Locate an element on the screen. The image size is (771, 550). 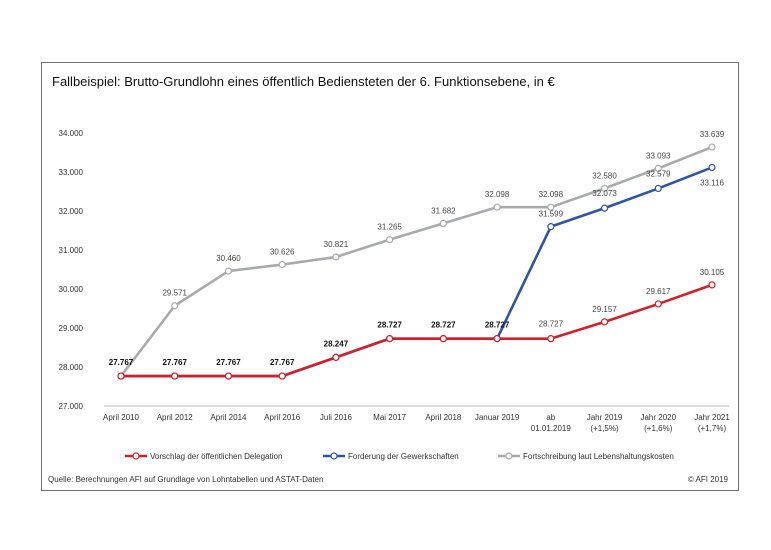
data-label: 32.073 is located at coordinates (604, 193).